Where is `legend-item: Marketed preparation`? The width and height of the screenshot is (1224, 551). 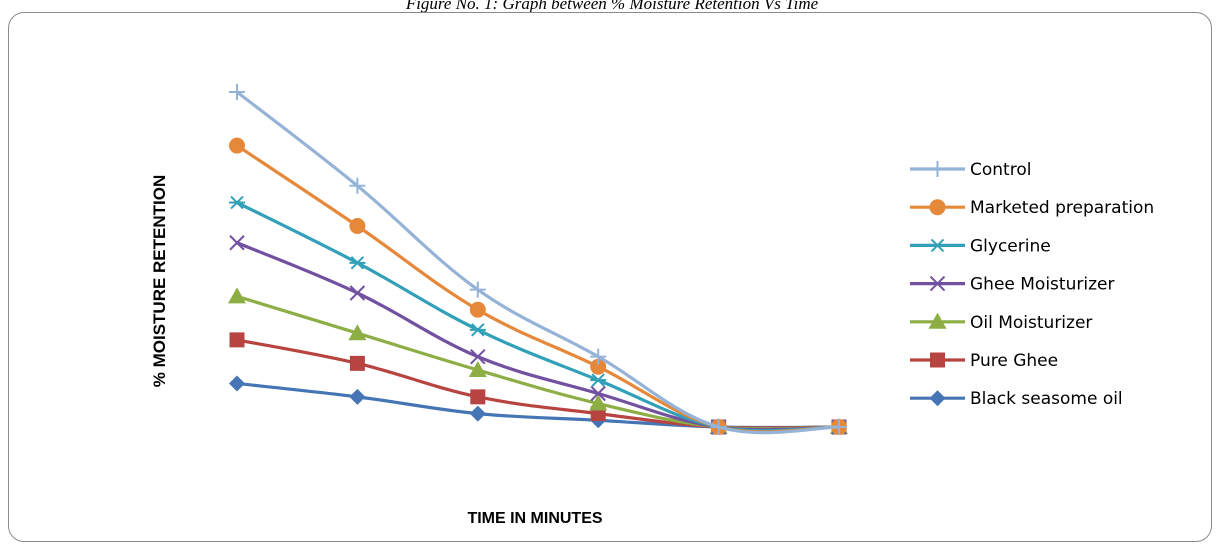 legend-item: Marketed preparation is located at coordinates (1032, 208).